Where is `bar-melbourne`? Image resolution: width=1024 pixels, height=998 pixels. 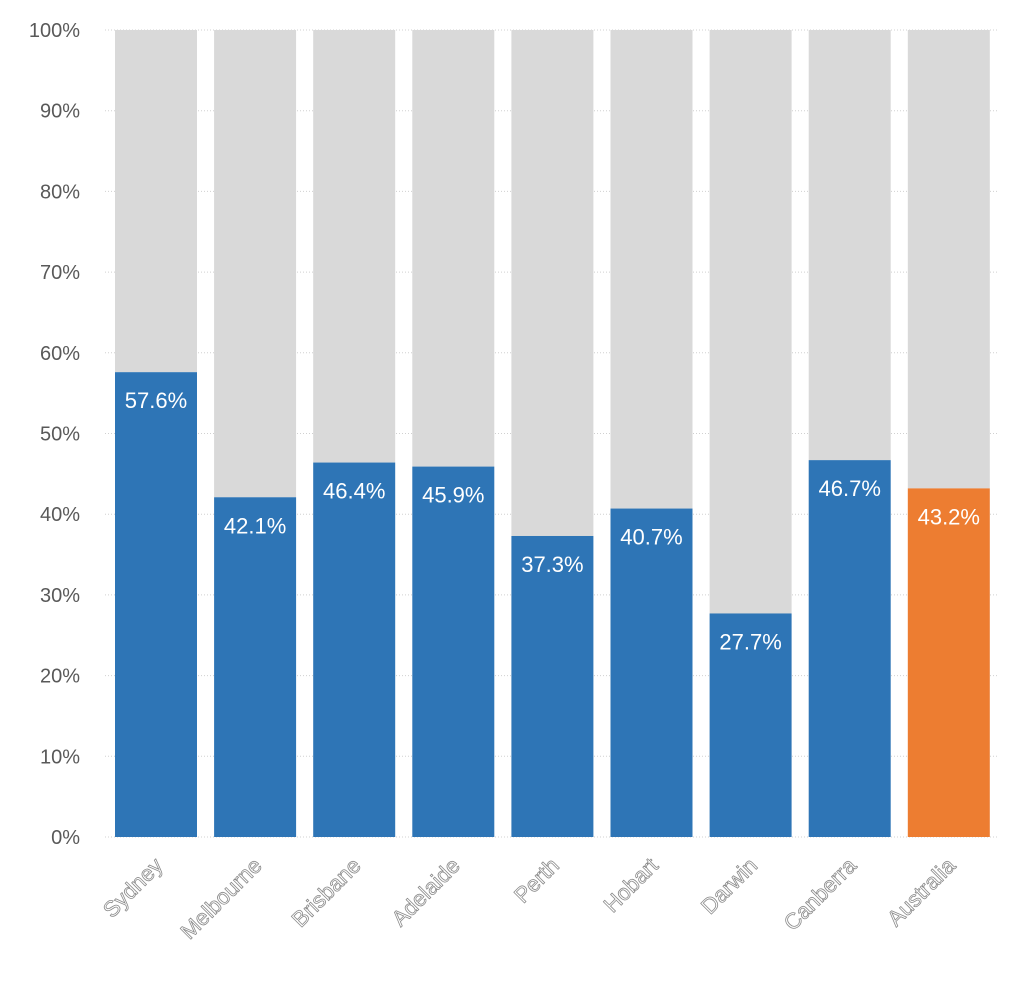 bar-melbourne is located at coordinates (255, 667).